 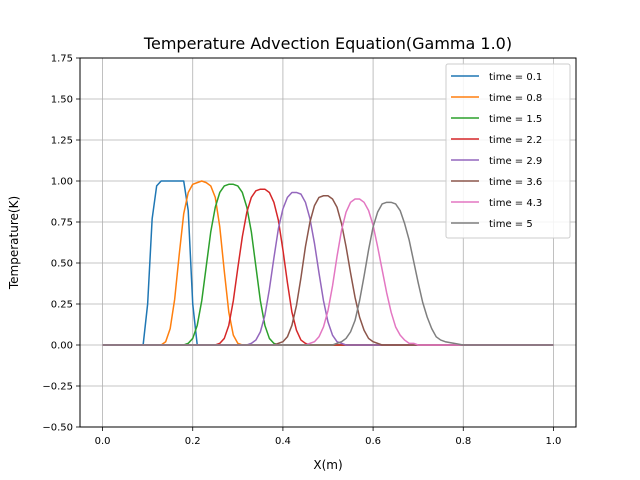 What do you see at coordinates (62, 59) in the screenshot?
I see `y-tick-label: 1.75` at bounding box center [62, 59].